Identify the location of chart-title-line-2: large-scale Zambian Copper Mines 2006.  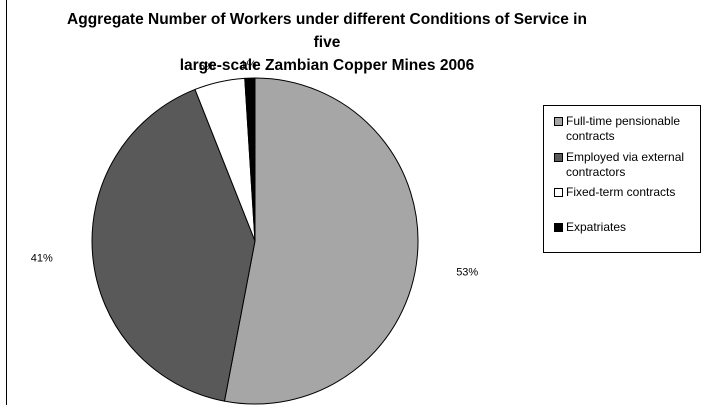
(327, 65).